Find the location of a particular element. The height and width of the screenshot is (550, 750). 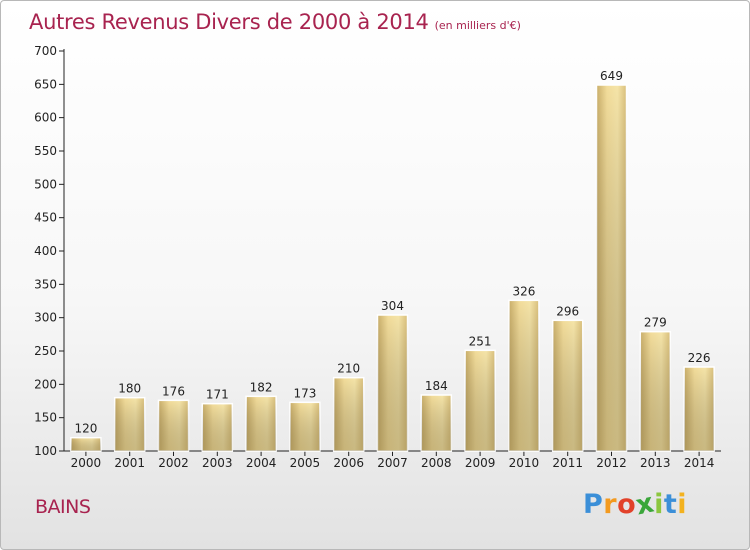

bar-2003 is located at coordinates (217, 427).